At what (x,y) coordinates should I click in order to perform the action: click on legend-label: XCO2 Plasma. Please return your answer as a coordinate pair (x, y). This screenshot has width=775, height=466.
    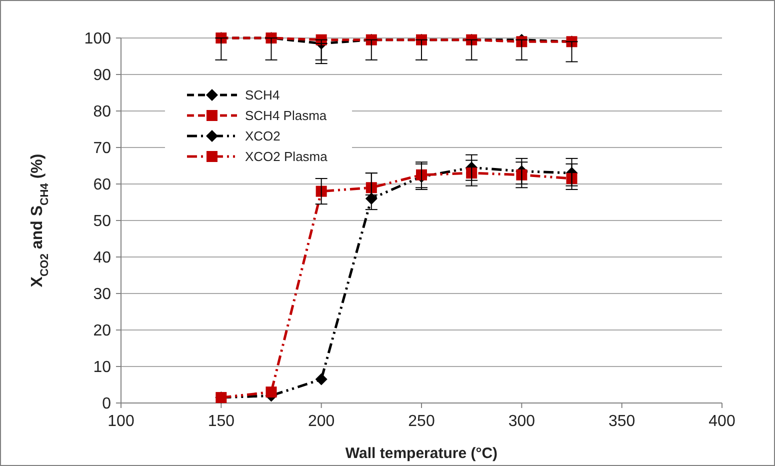
    Looking at the image, I should click on (286, 156).